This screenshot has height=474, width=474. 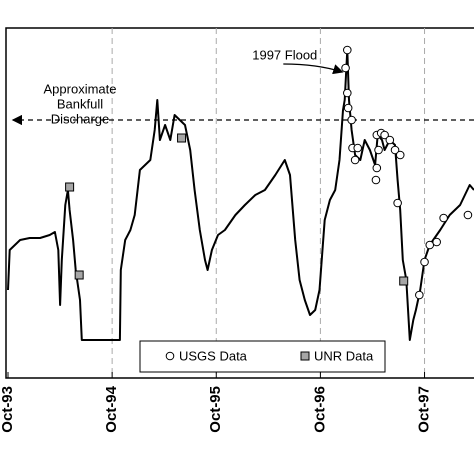 What do you see at coordinates (284, 54) in the screenshot?
I see `annotation: 1997 Flood` at bounding box center [284, 54].